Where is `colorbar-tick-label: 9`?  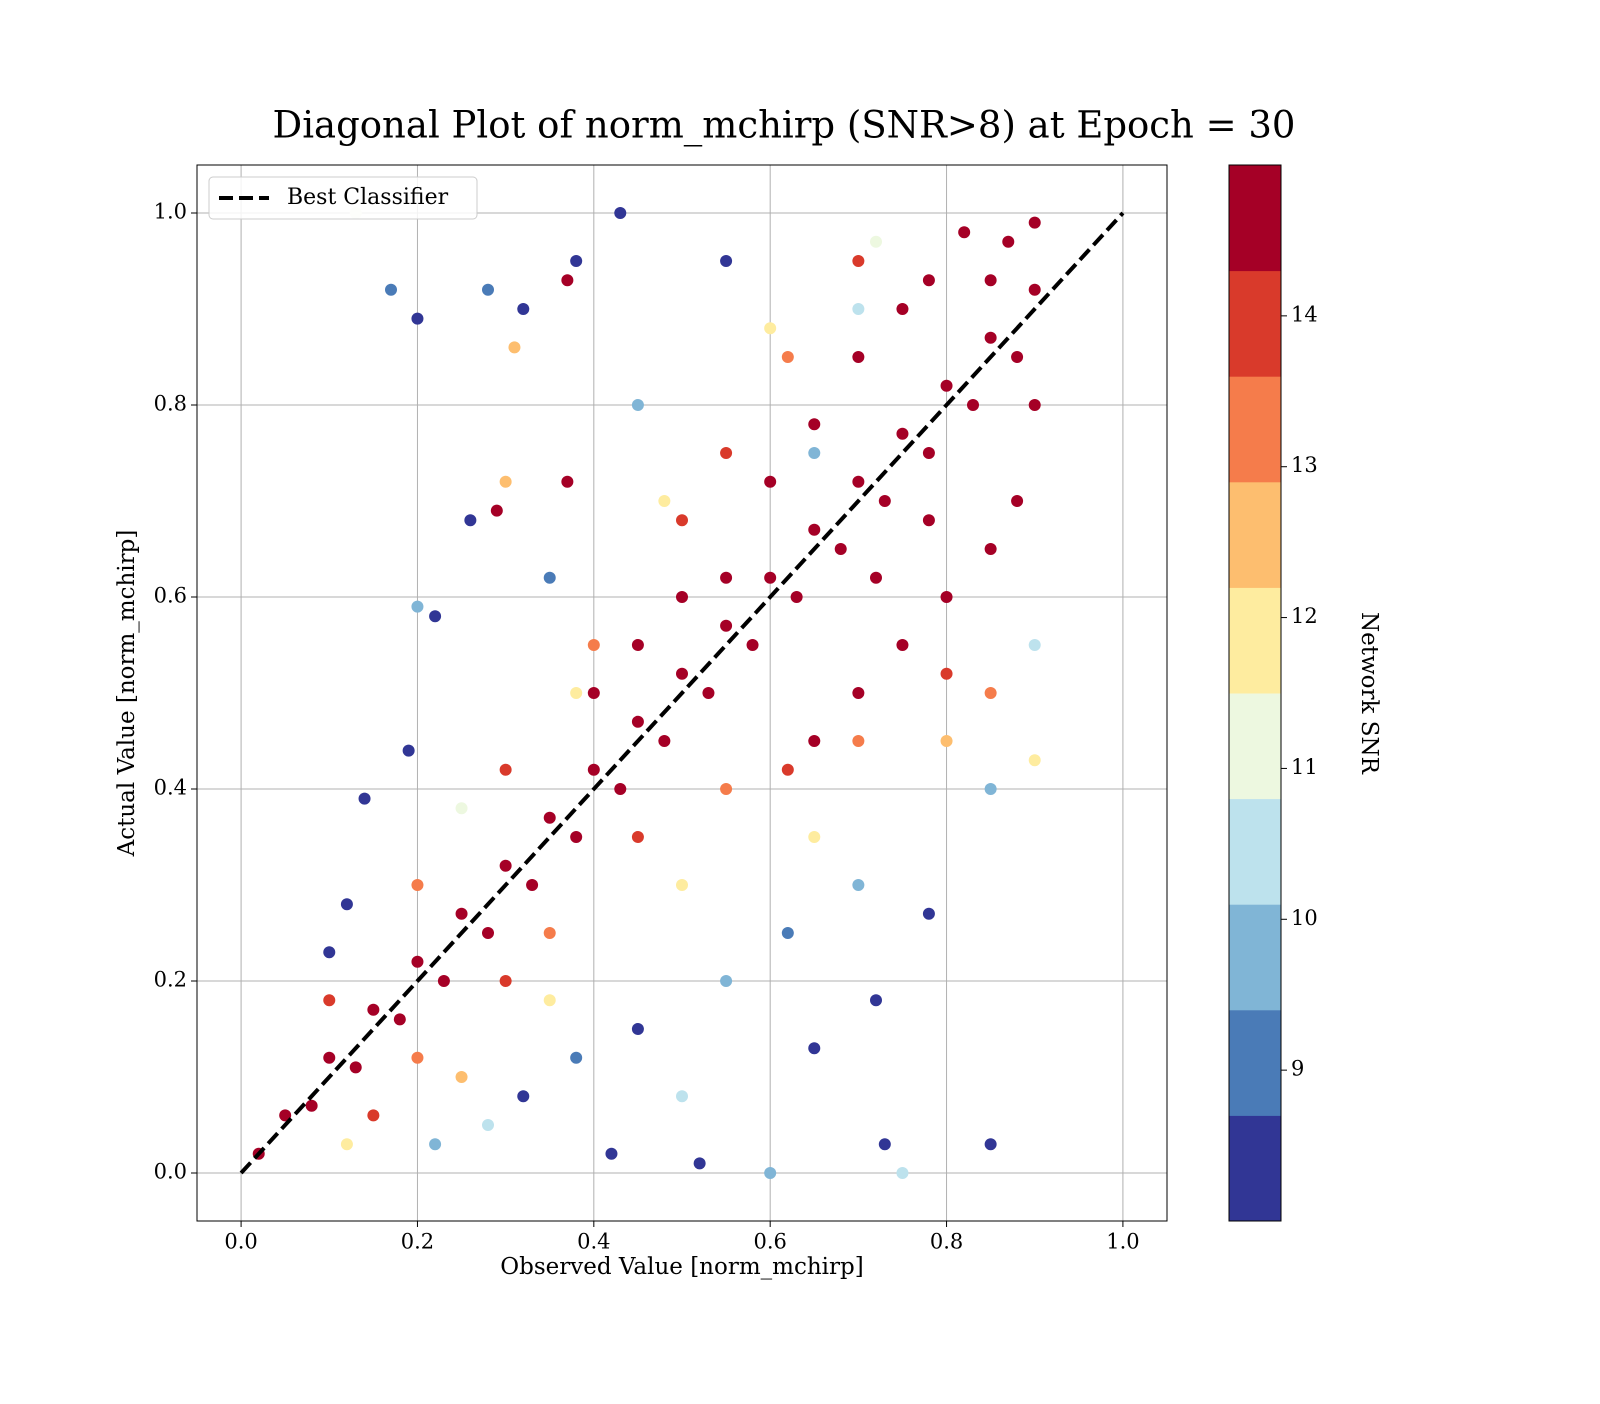
colorbar-tick-label: 9 is located at coordinates (1297, 1069).